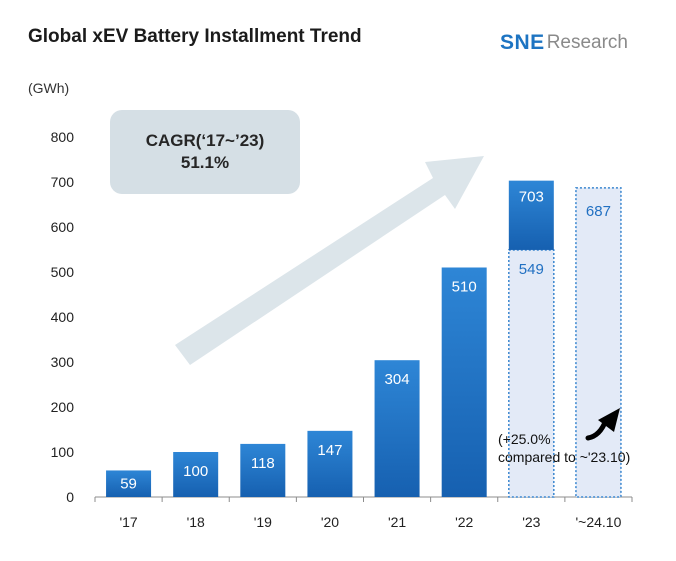 This screenshot has width=676, height=561. I want to click on y-tick-label: 400, so click(63, 317).